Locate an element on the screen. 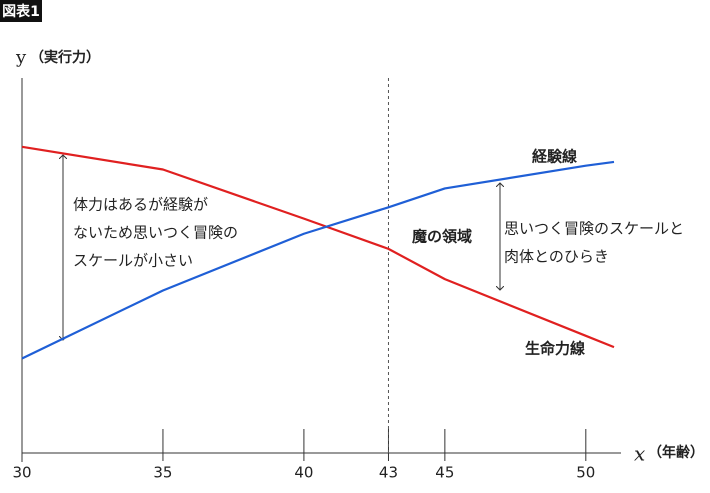 The height and width of the screenshot is (493, 710). series-label: 生命力線 is located at coordinates (555, 349).